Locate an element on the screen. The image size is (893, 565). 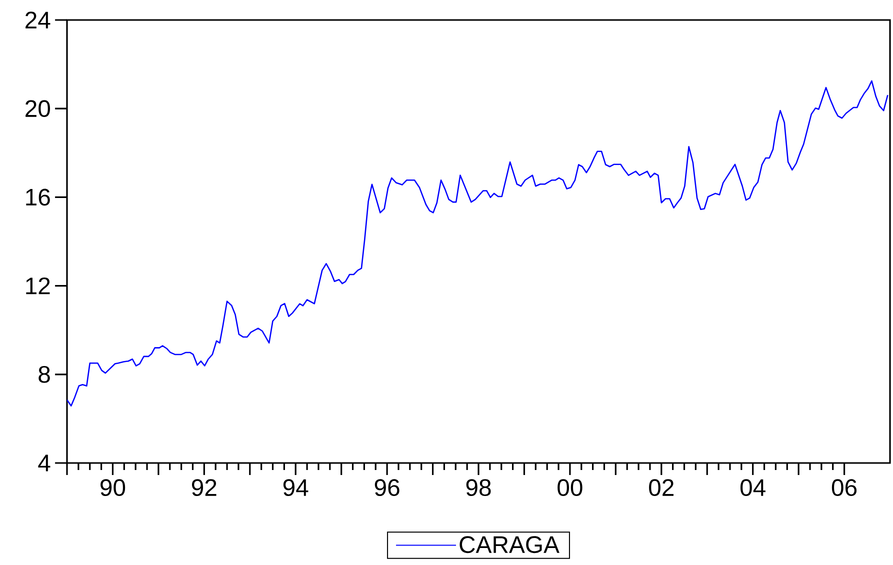
x-tick-label: 90 is located at coordinates (113, 487).